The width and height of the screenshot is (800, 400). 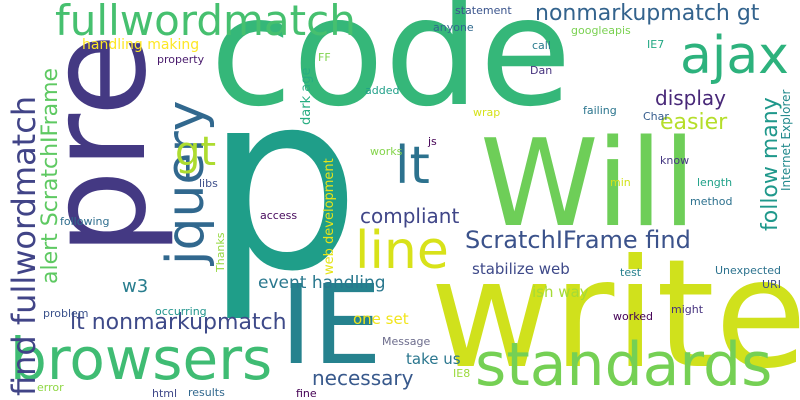 What do you see at coordinates (715, 182) in the screenshot?
I see `word-length: length` at bounding box center [715, 182].